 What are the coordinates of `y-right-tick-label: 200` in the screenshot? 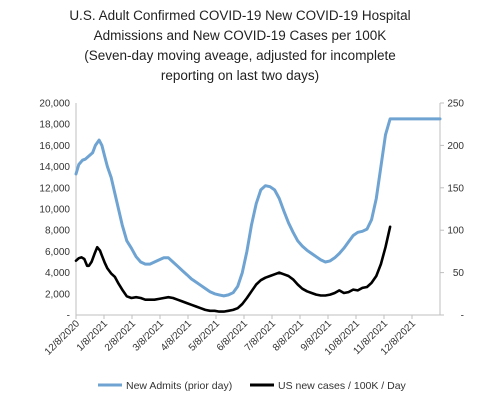 It's located at (455, 146).